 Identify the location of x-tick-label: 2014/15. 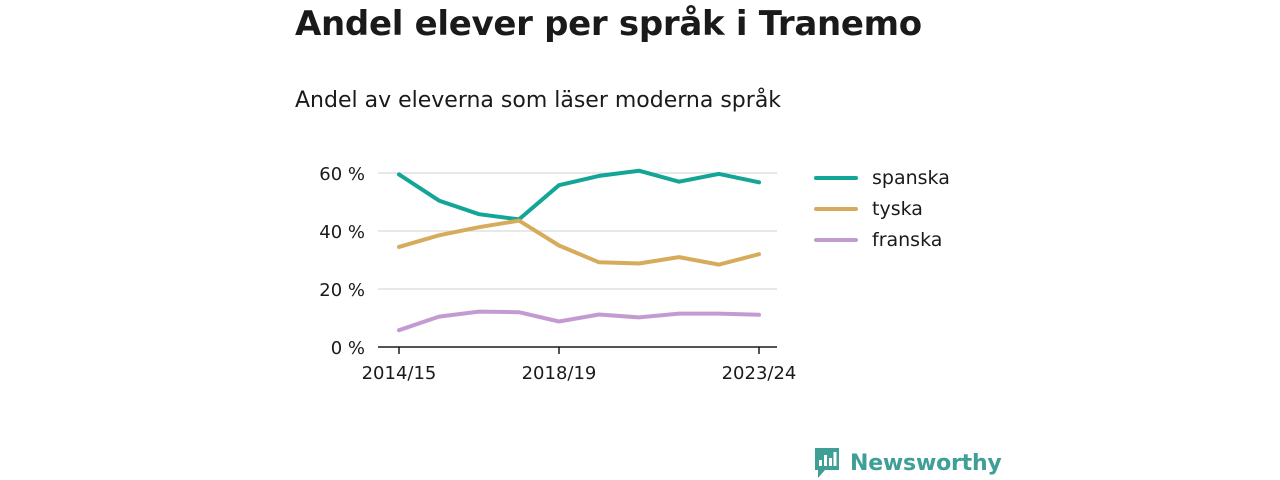
(399, 373).